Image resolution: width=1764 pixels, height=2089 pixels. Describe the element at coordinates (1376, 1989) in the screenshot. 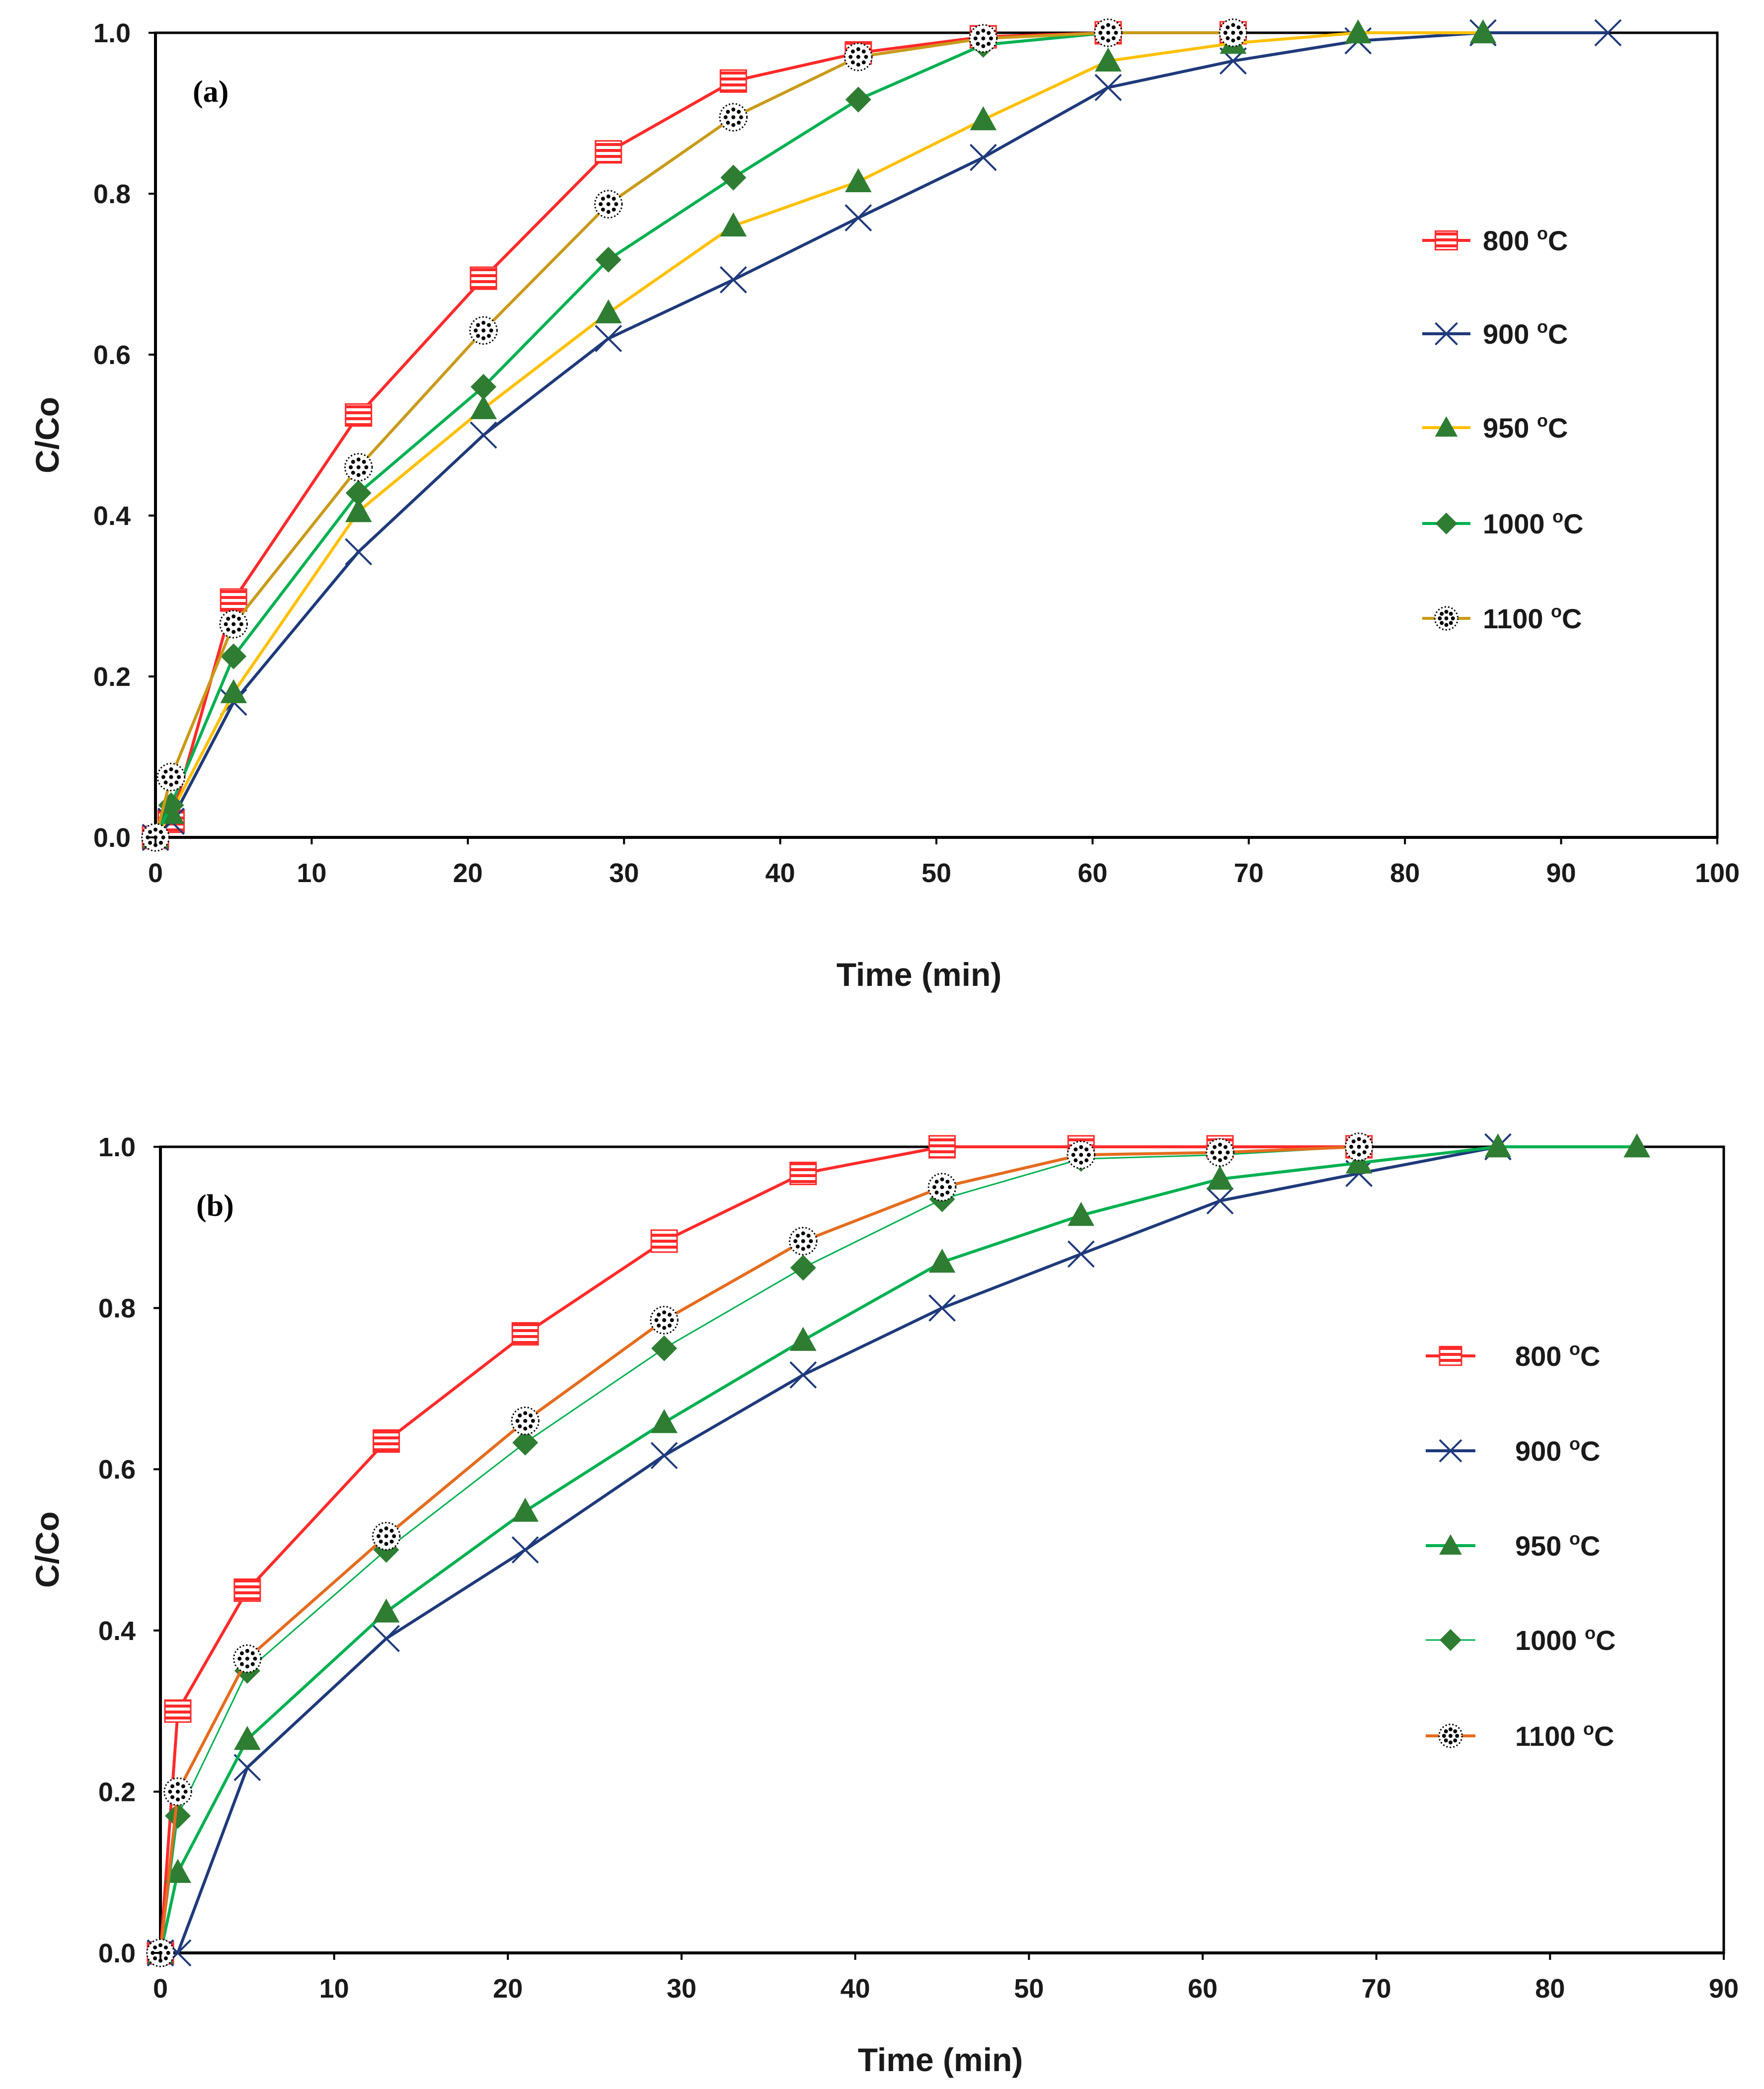

I see `x-tick-label: 70` at that location.